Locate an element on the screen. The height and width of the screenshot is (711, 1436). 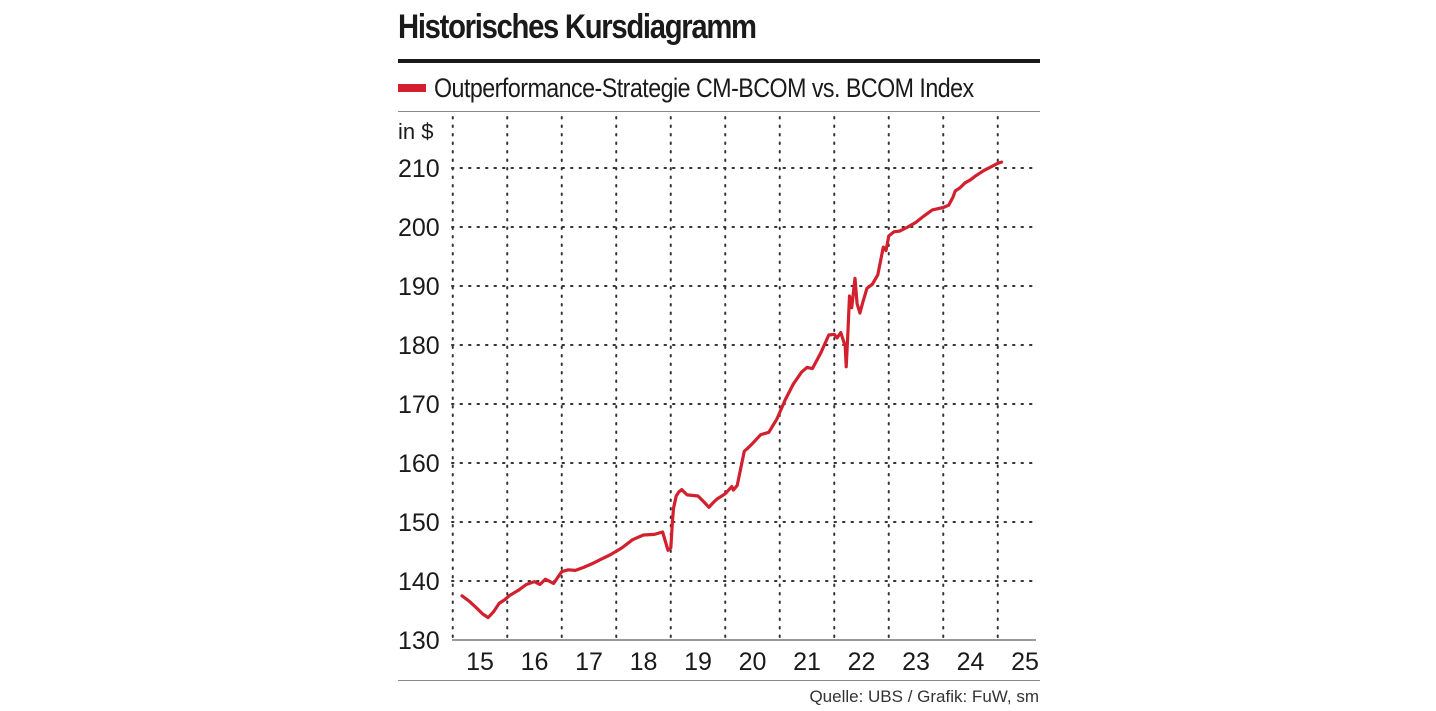
x-tick-label: 17 is located at coordinates (589, 662).